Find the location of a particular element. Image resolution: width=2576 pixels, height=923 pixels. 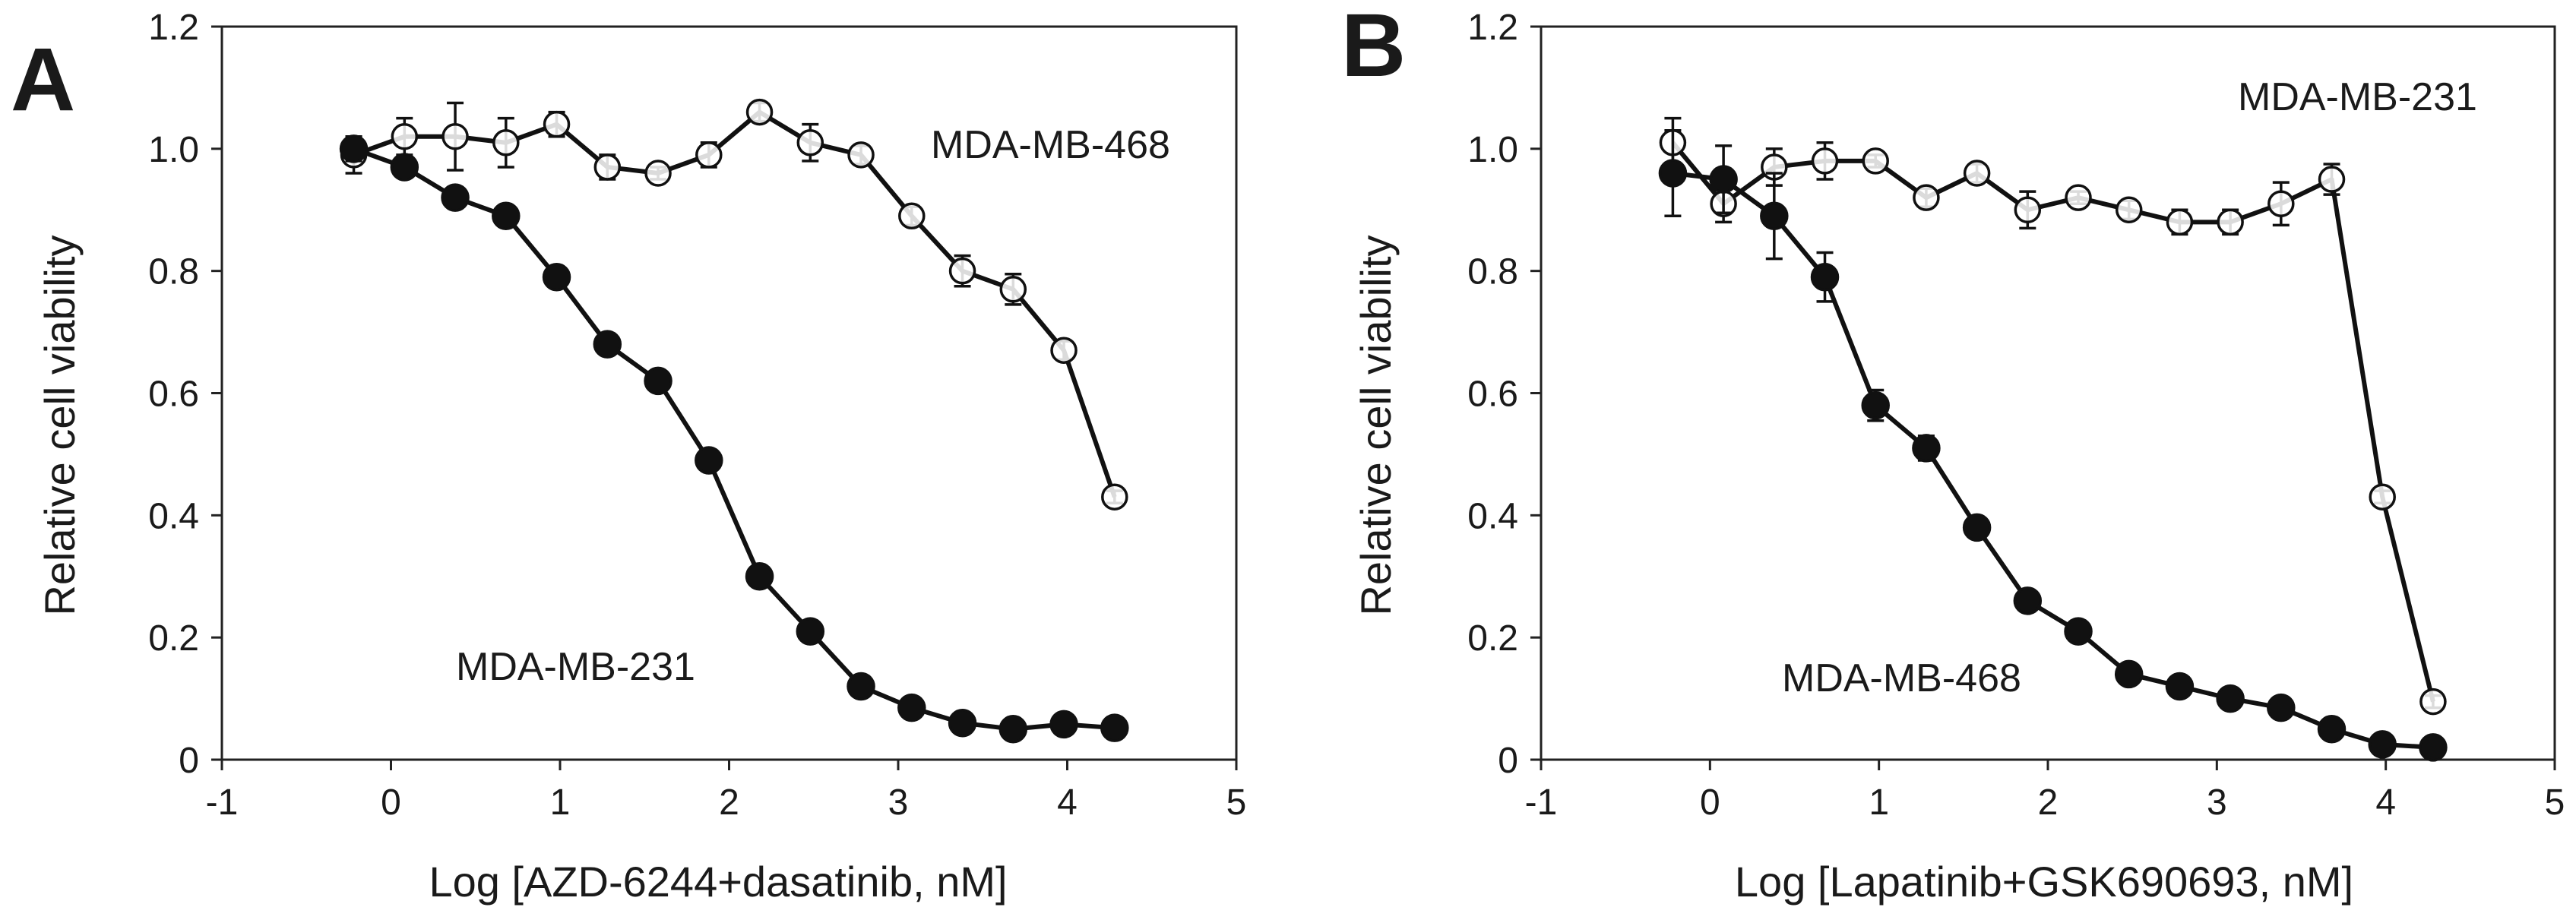

panel-a-x-tick-label: 0 is located at coordinates (391, 802).